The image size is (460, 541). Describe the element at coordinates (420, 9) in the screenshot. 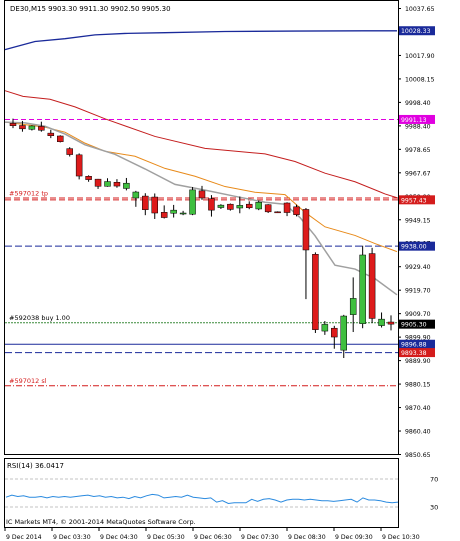

I see `y-tick-label: 10037.65` at that location.